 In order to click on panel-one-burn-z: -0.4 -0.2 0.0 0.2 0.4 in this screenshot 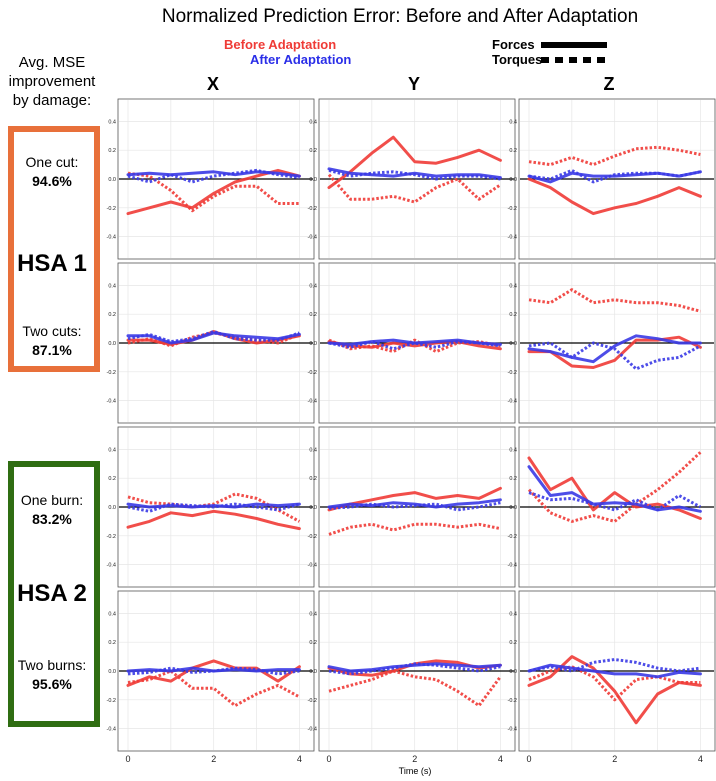, I will do `click(612, 507)`.